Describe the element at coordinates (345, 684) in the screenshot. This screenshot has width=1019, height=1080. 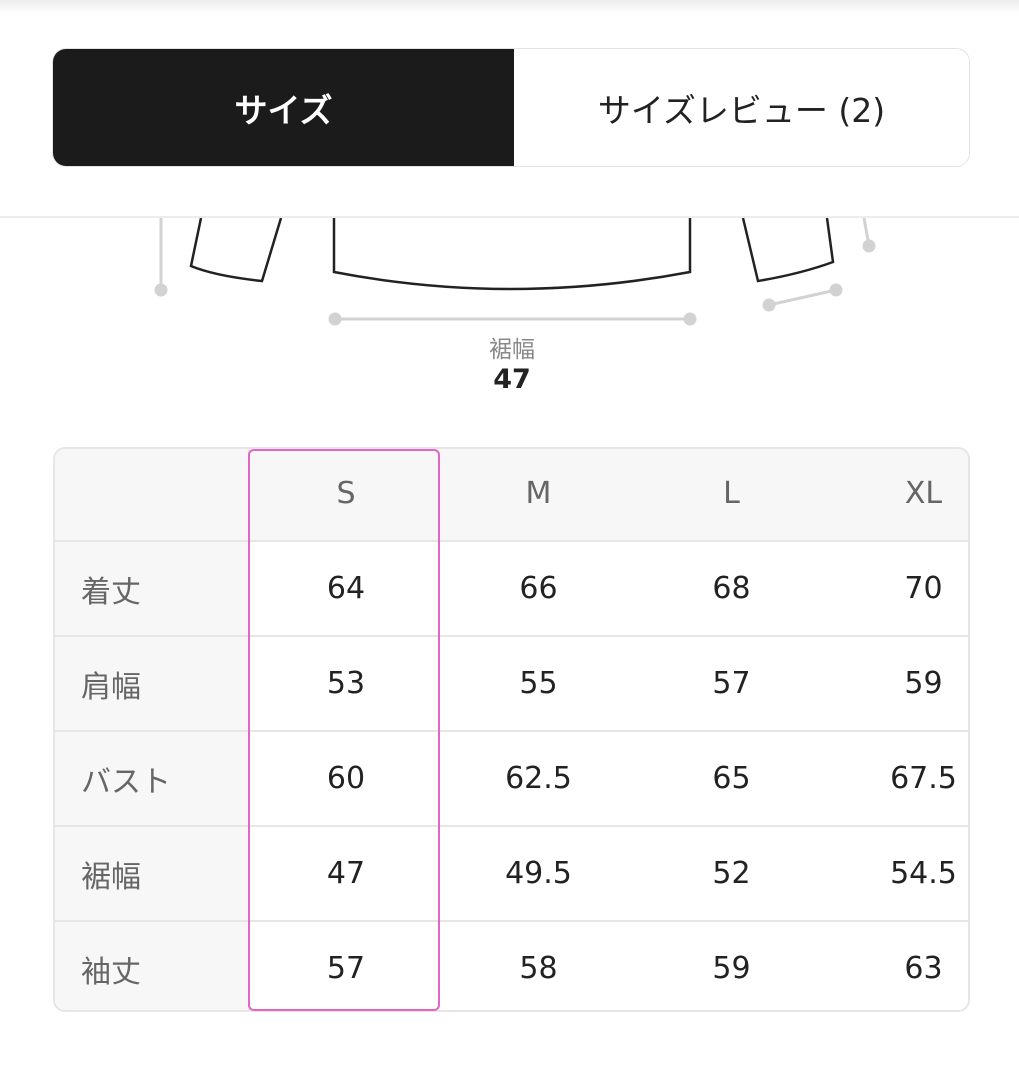
I see `cell: 53` at that location.